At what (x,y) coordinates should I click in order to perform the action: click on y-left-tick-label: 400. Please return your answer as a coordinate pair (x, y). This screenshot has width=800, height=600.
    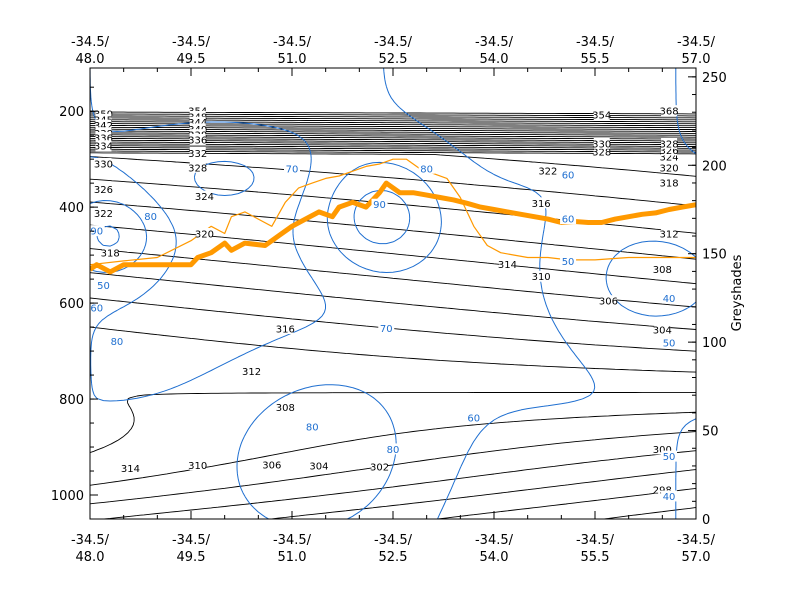
    Looking at the image, I should click on (71, 208).